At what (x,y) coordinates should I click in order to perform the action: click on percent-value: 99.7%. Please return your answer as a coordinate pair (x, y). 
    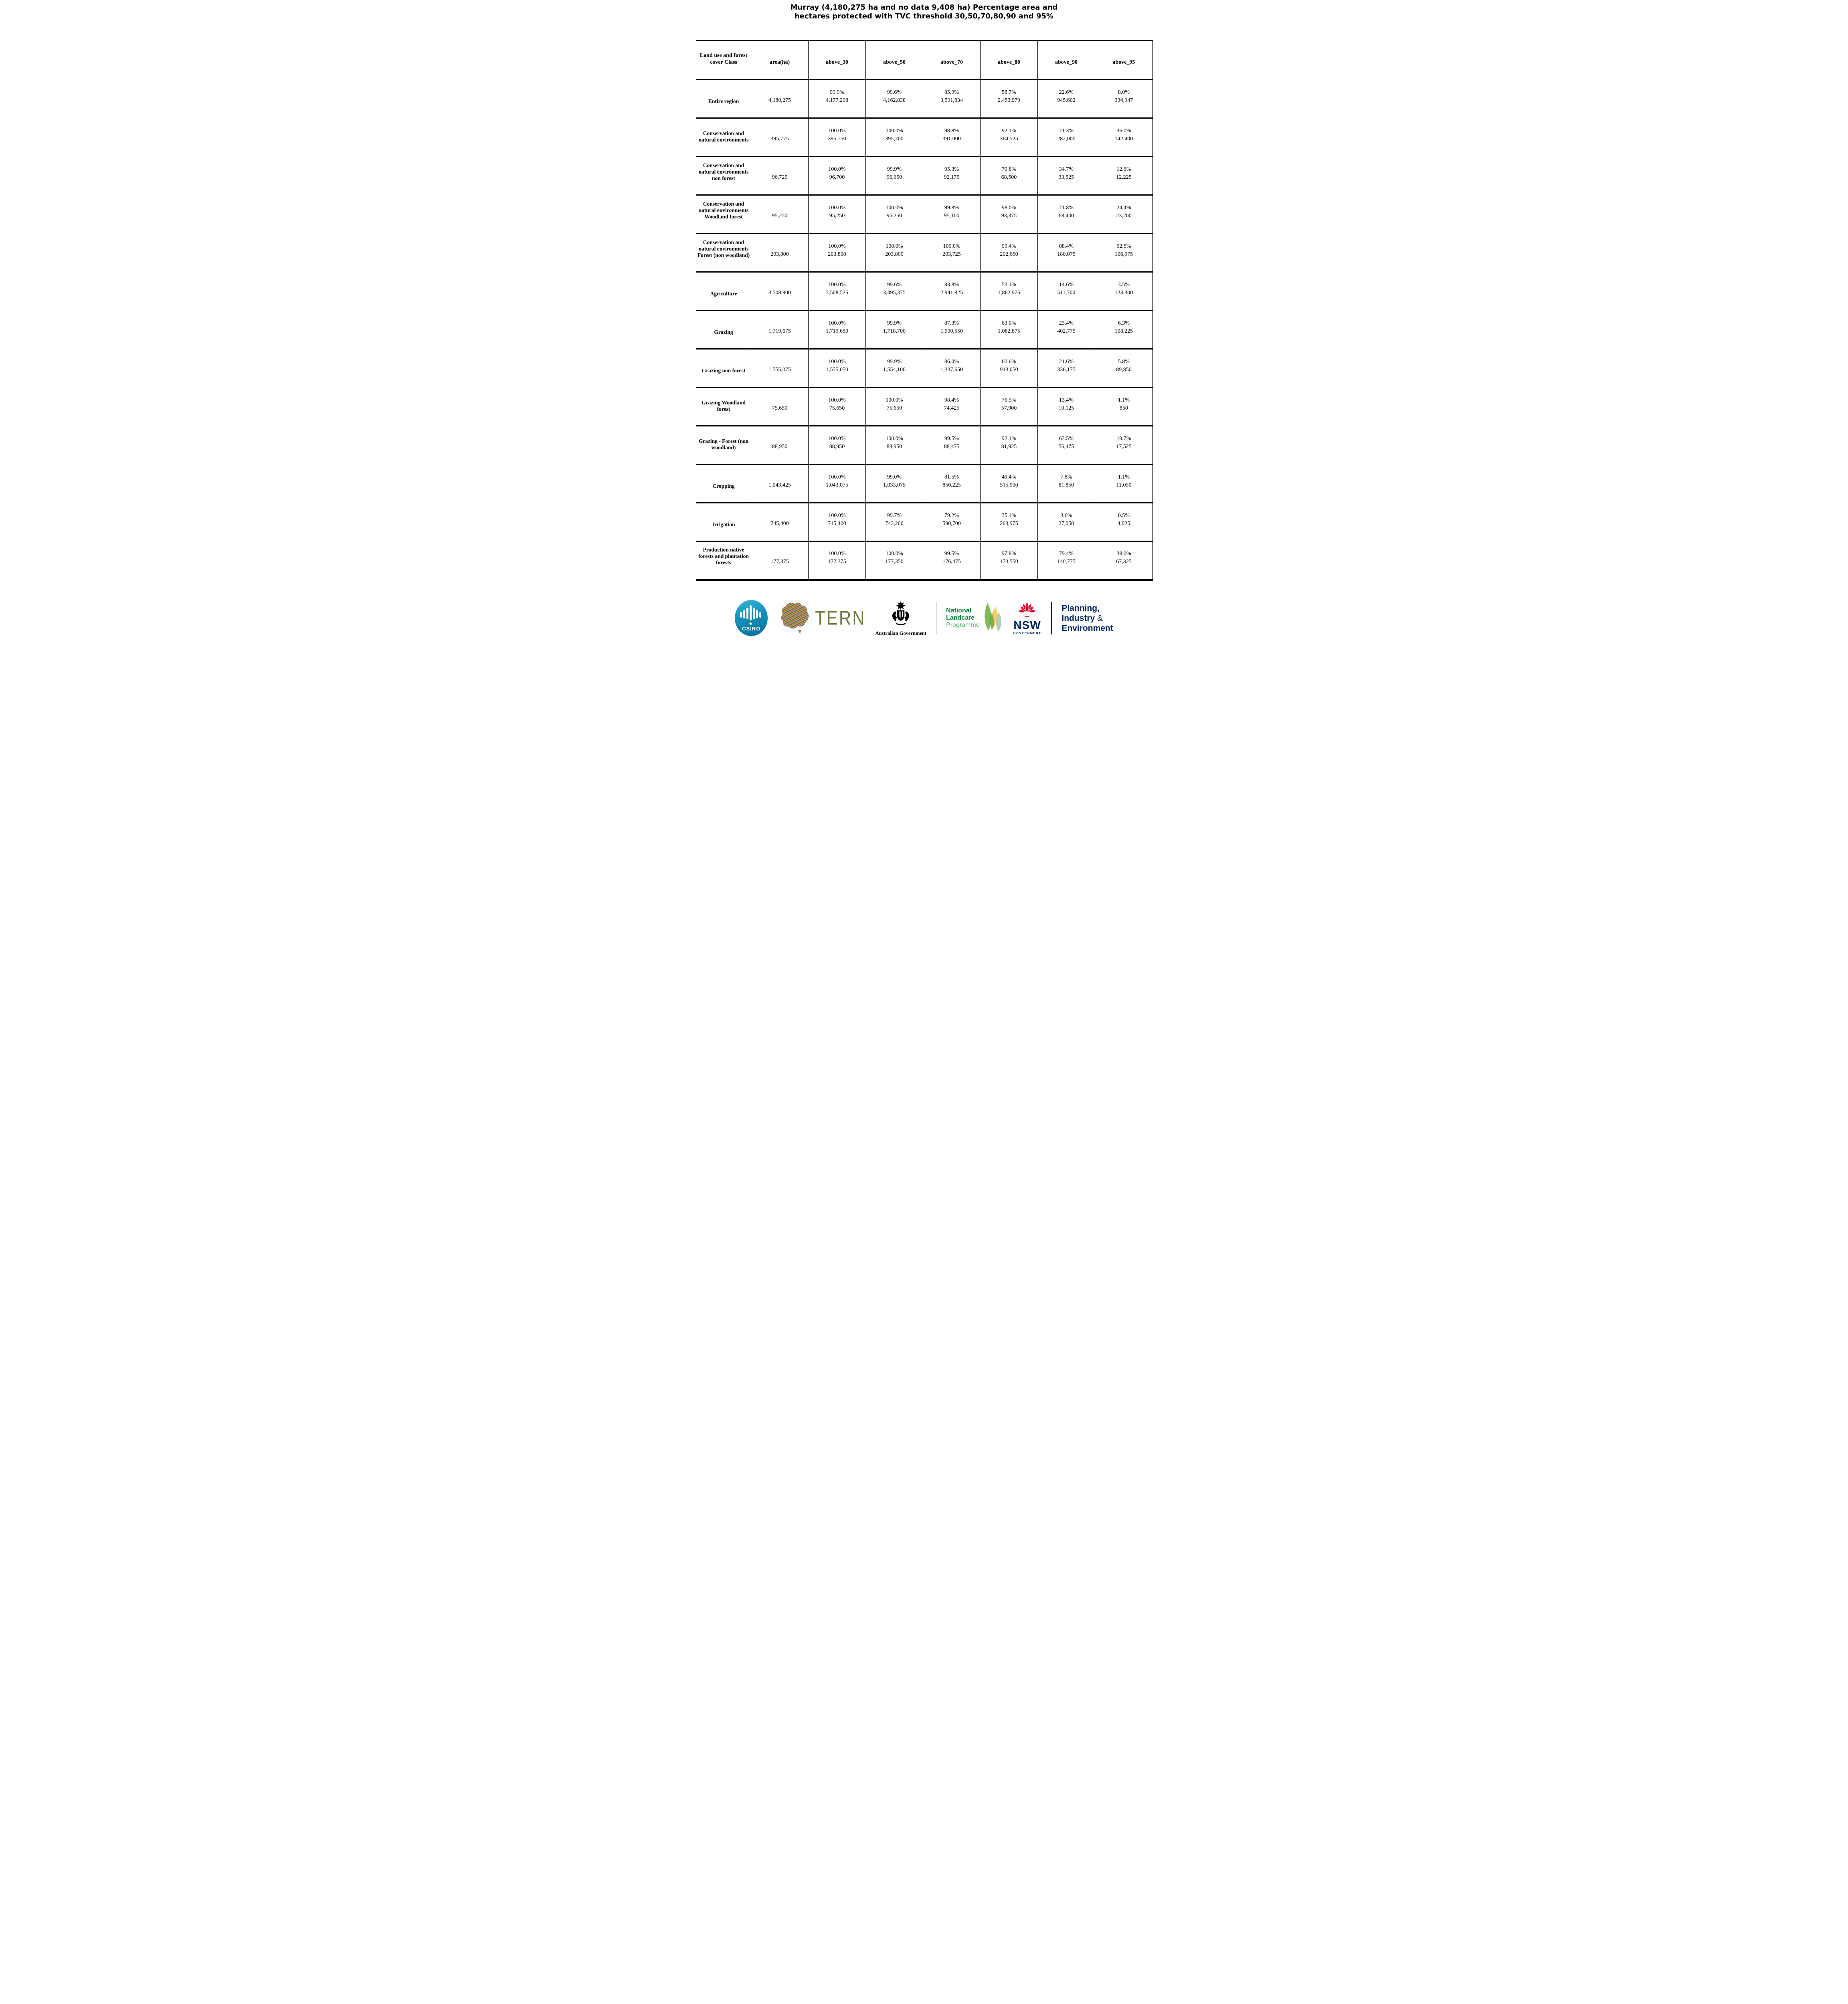
    Looking at the image, I should click on (894, 515).